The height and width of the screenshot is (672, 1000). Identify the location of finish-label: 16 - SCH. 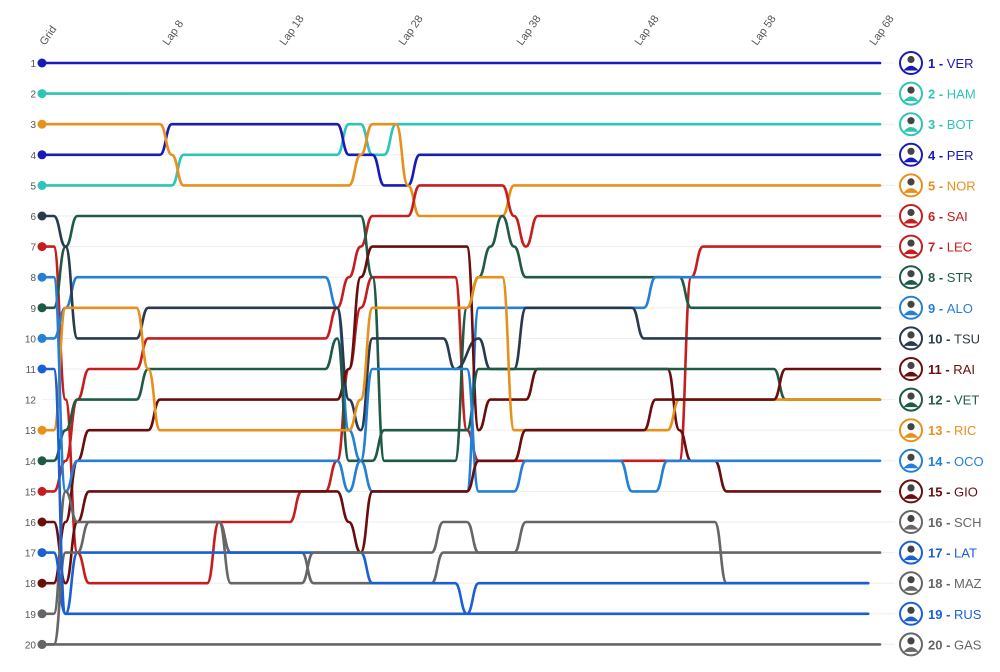
(940, 522).